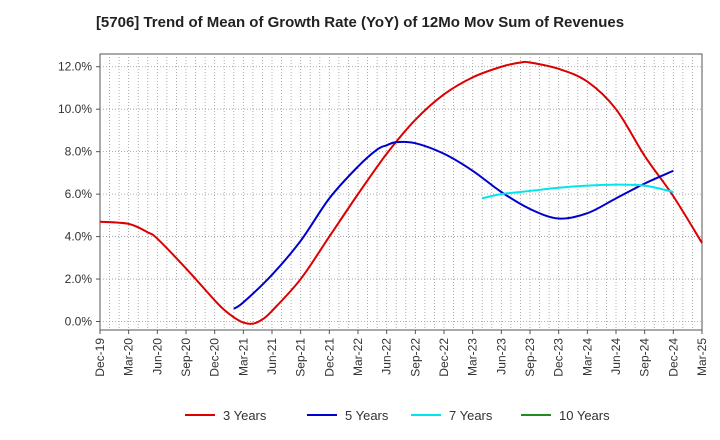 The width and height of the screenshot is (720, 440). What do you see at coordinates (587, 357) in the screenshot?
I see `x-tick-label: Mar-24` at bounding box center [587, 357].